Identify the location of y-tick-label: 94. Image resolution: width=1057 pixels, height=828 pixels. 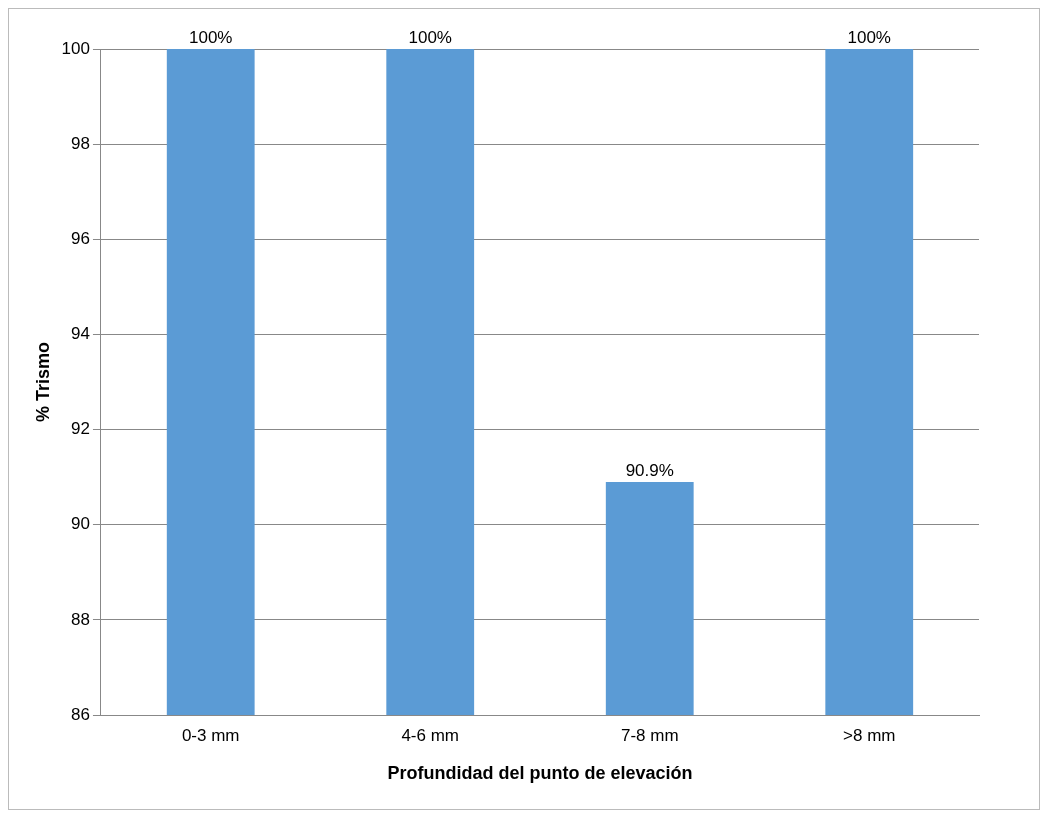
(80, 334).